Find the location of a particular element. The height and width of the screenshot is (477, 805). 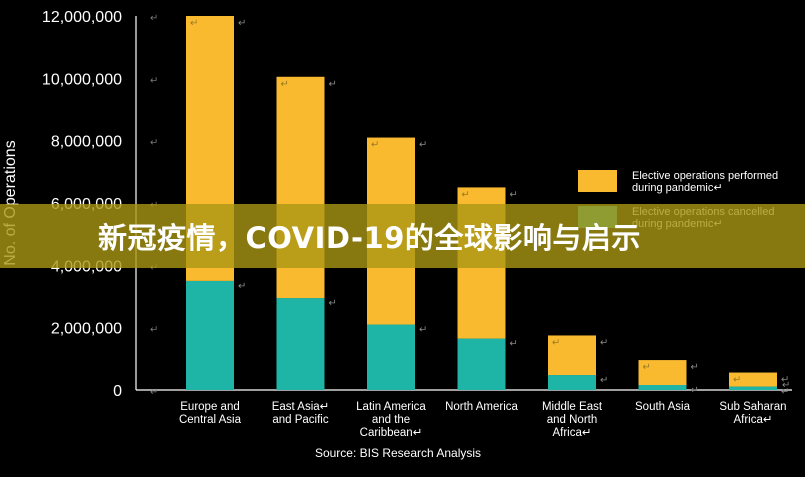

legend-performed-label: during pandemic↵ is located at coordinates (677, 188).